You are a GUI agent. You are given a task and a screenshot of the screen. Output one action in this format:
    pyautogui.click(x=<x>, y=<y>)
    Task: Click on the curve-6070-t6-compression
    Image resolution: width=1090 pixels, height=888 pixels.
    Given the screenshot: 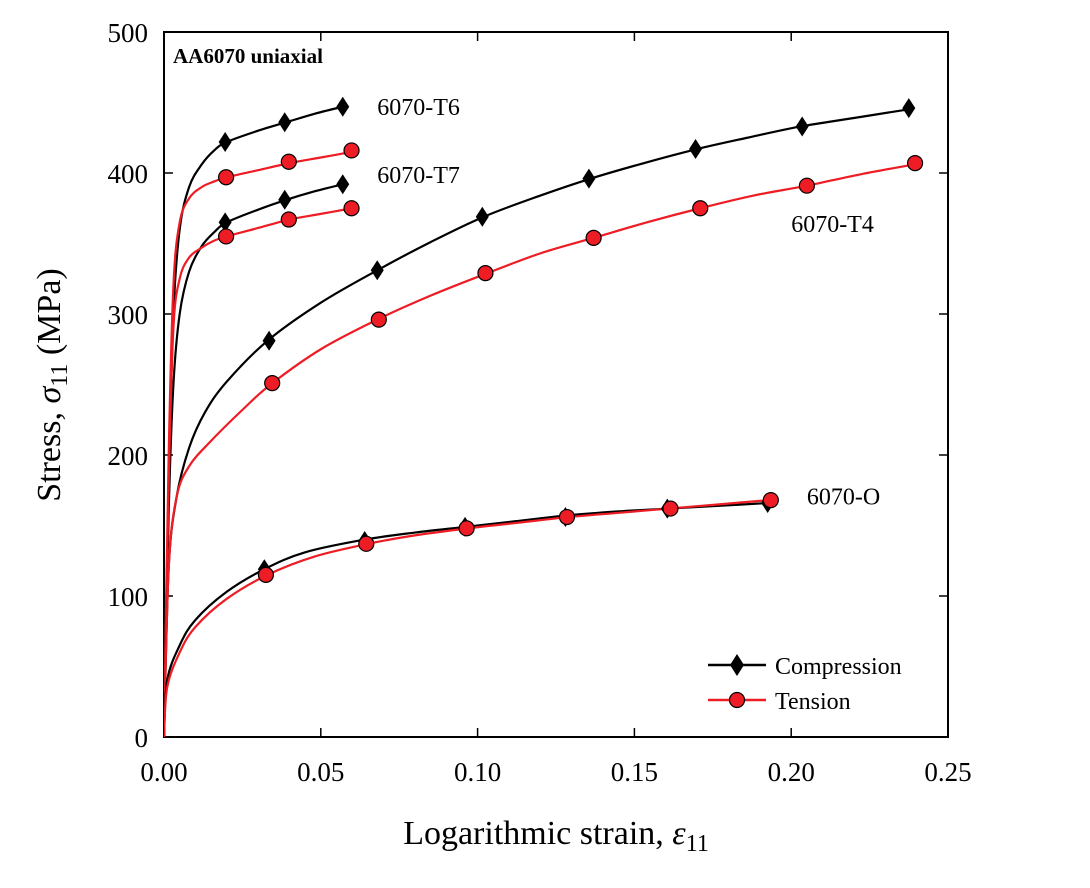 What is the action you would take?
    pyautogui.click(x=254, y=421)
    